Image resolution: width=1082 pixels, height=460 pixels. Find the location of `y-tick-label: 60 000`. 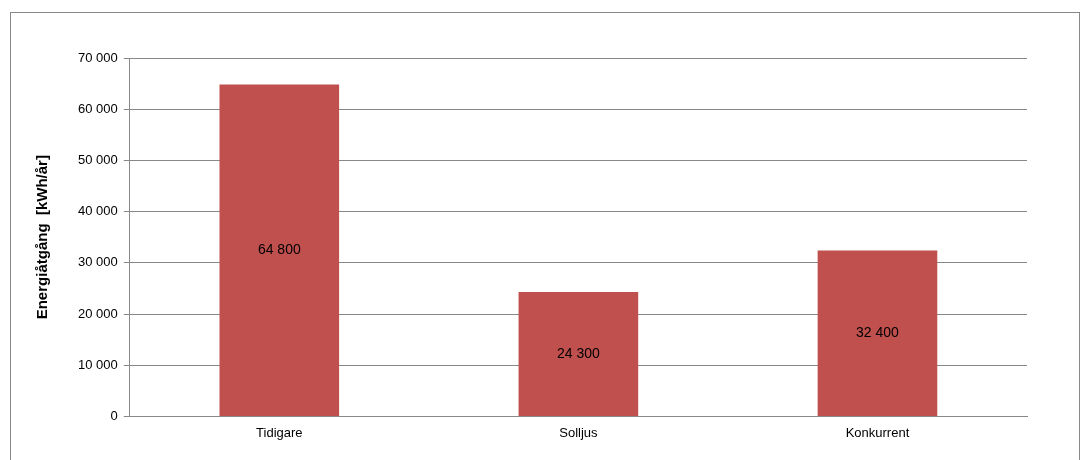

y-tick-label: 60 000 is located at coordinates (98, 108).